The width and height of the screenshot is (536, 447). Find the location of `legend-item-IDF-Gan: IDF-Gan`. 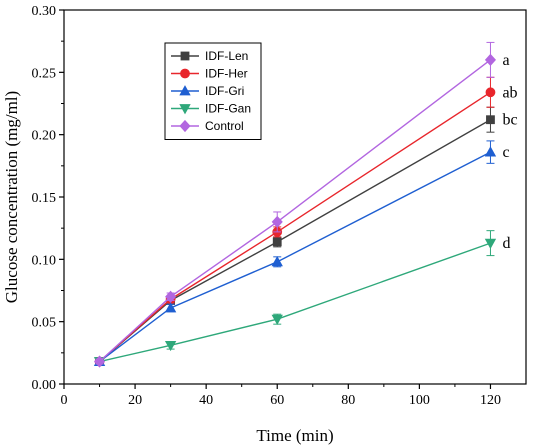

legend-item-IDF-Gan: IDF-Gan is located at coordinates (211, 109).